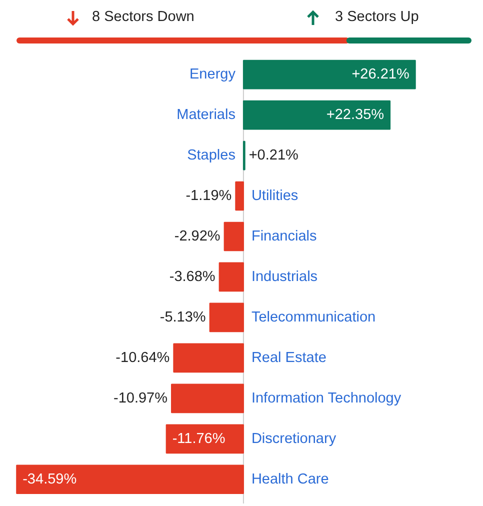 This screenshot has height=506, width=483. Describe the element at coordinates (274, 196) in the screenshot. I see `y-tick-label: Utilities` at that location.